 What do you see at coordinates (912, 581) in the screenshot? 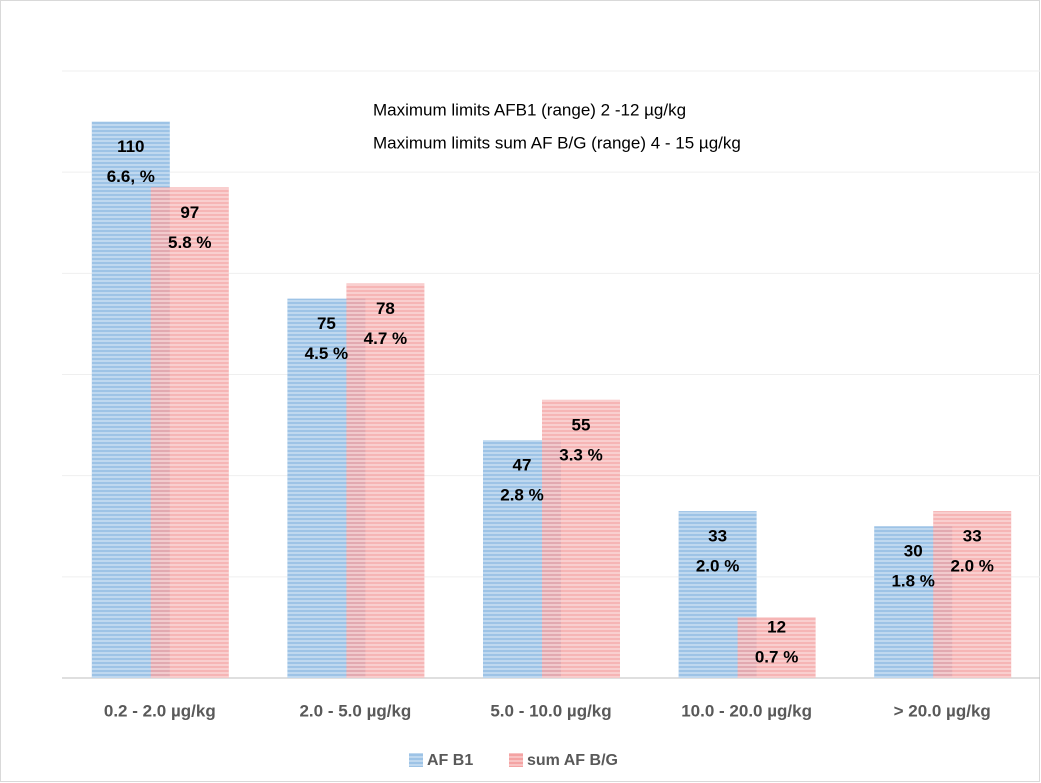
I see `data-label-percent: 1.8 %` at bounding box center [912, 581].